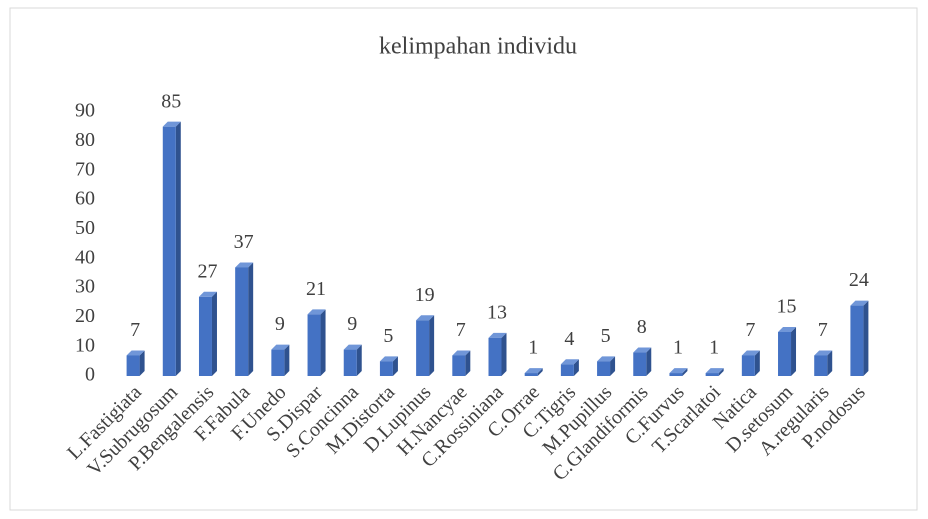 This screenshot has width=928, height=519. I want to click on data-label: 19, so click(425, 295).